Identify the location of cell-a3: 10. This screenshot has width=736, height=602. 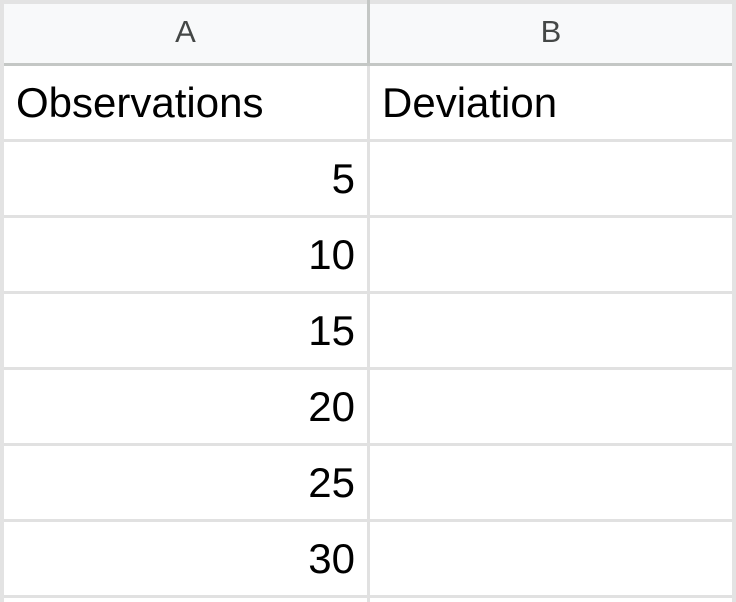
(331, 254).